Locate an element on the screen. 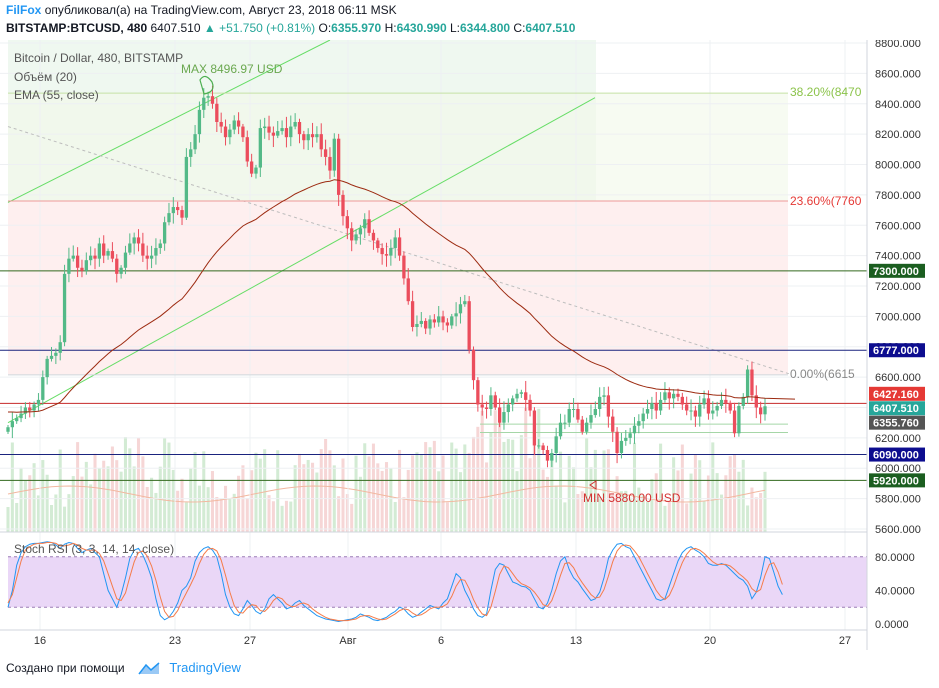 This screenshot has height=688, width=939. stoch-band is located at coordinates (437, 582).